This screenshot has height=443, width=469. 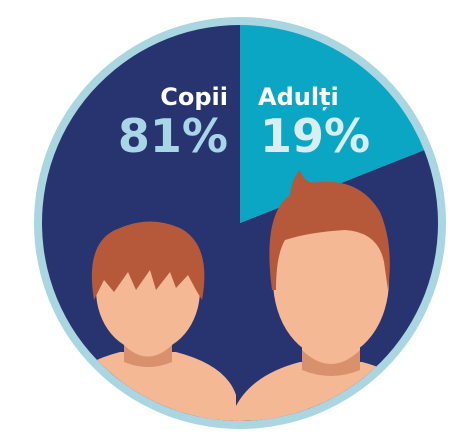 What do you see at coordinates (315, 136) in the screenshot?
I see `value-label: 19%` at bounding box center [315, 136].